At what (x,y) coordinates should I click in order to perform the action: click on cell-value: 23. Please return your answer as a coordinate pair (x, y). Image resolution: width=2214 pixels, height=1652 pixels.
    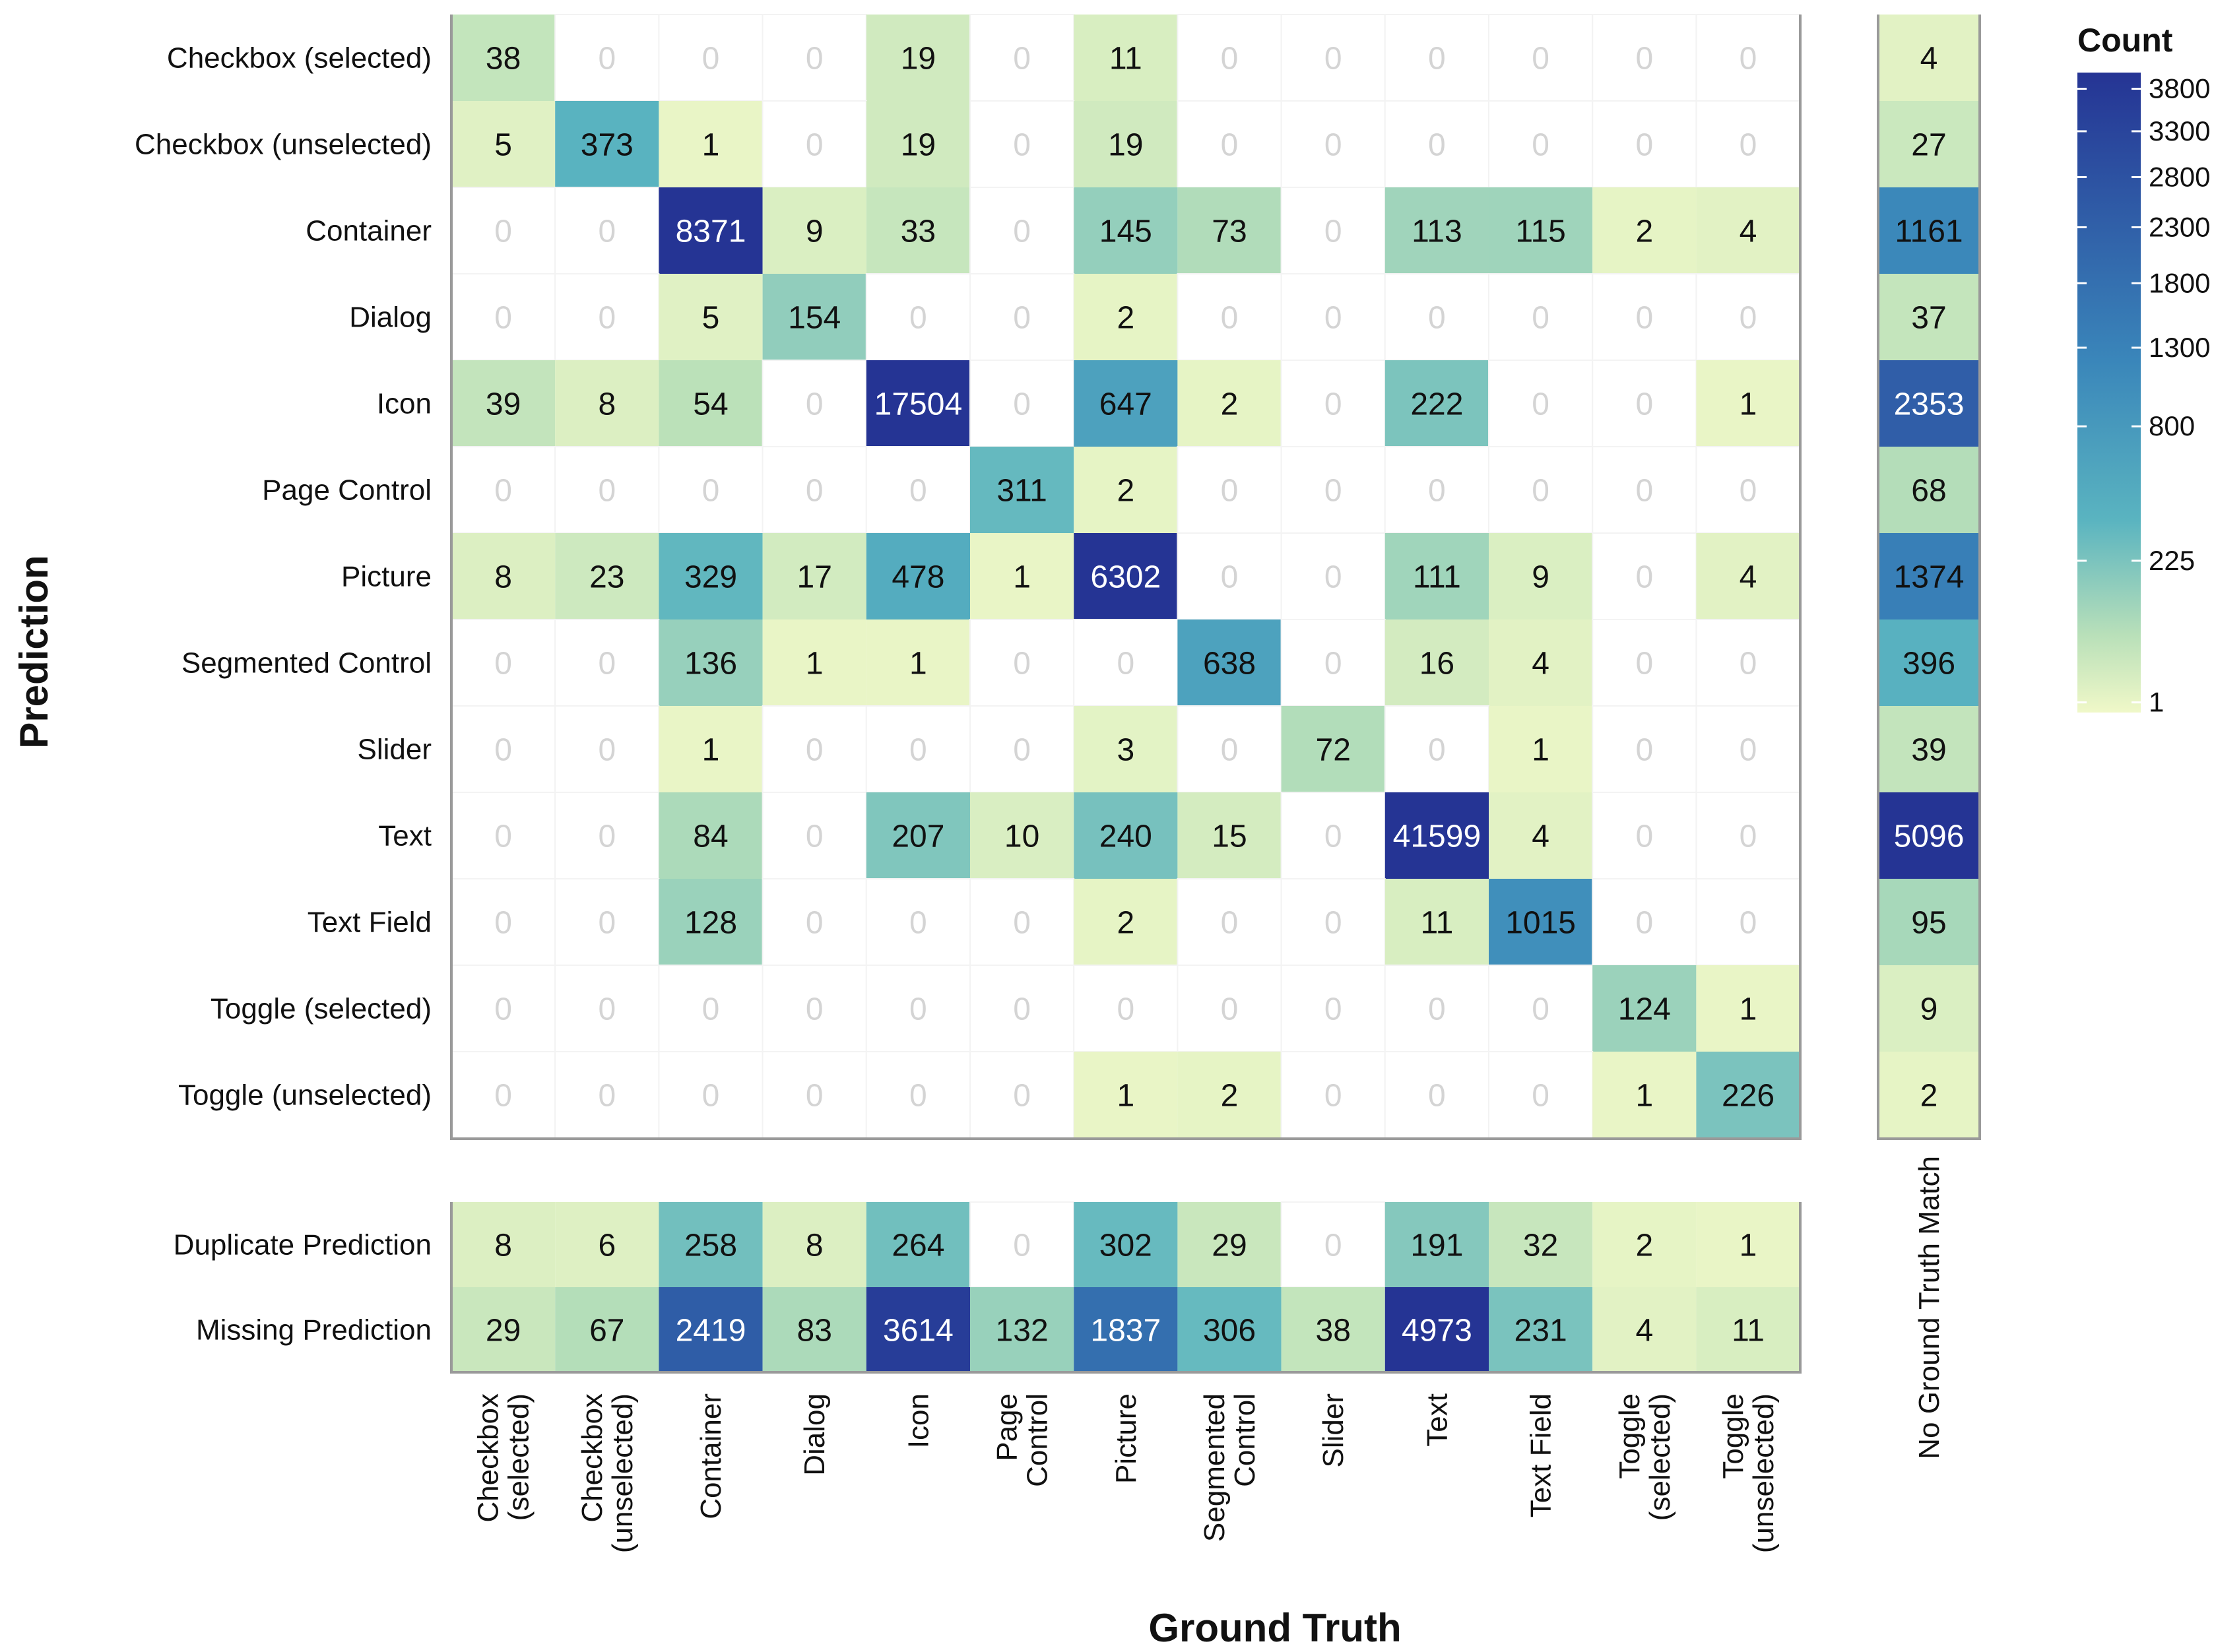
    Looking at the image, I should click on (606, 577).